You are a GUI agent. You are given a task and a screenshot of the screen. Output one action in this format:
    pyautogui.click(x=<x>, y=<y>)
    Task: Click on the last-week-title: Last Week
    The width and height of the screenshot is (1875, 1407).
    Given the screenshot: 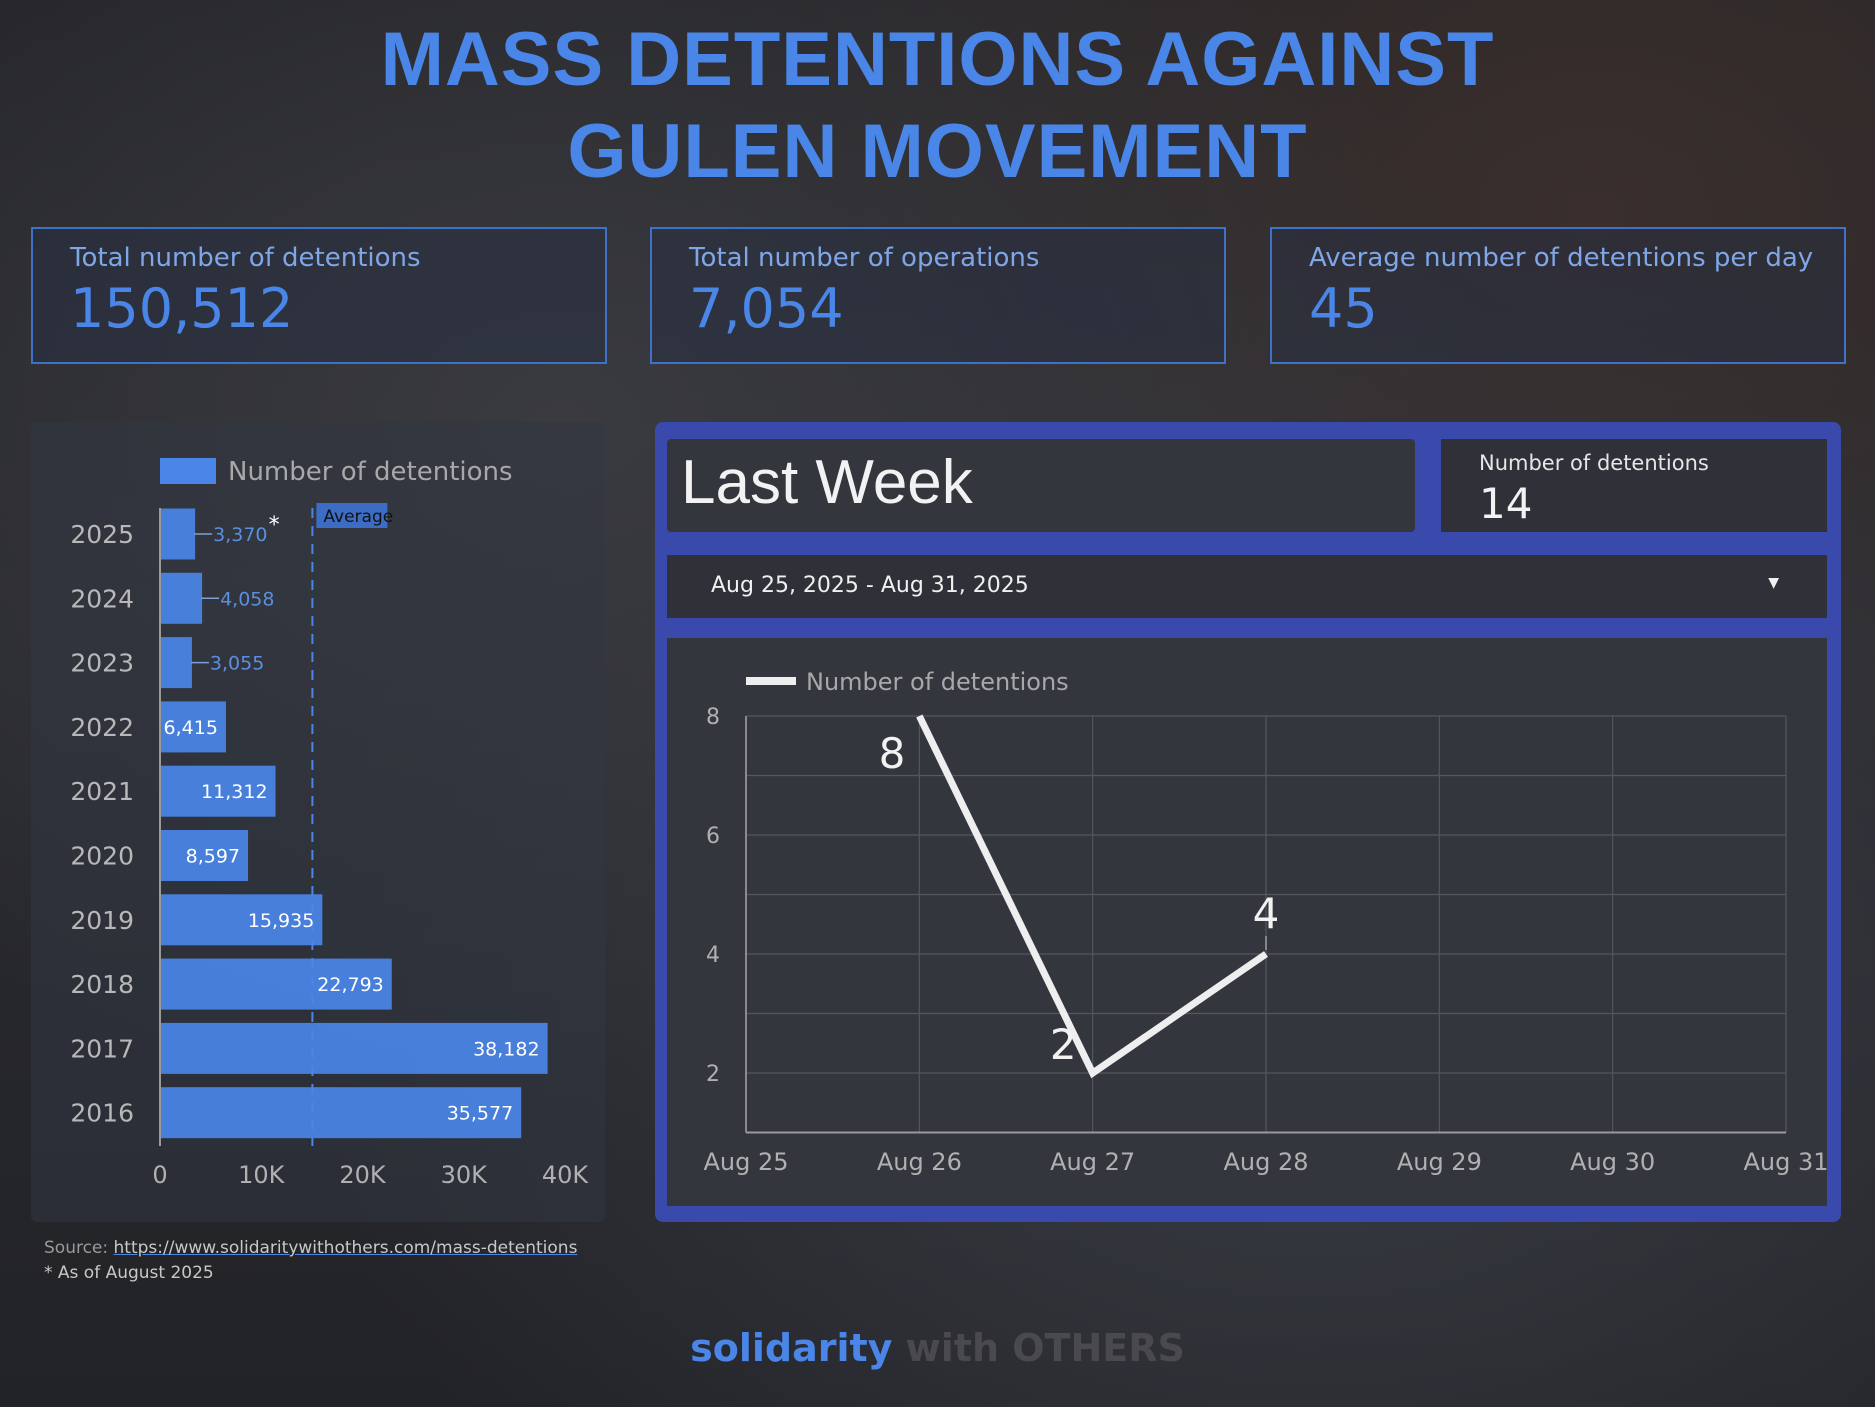 What is the action you would take?
    pyautogui.click(x=827, y=482)
    